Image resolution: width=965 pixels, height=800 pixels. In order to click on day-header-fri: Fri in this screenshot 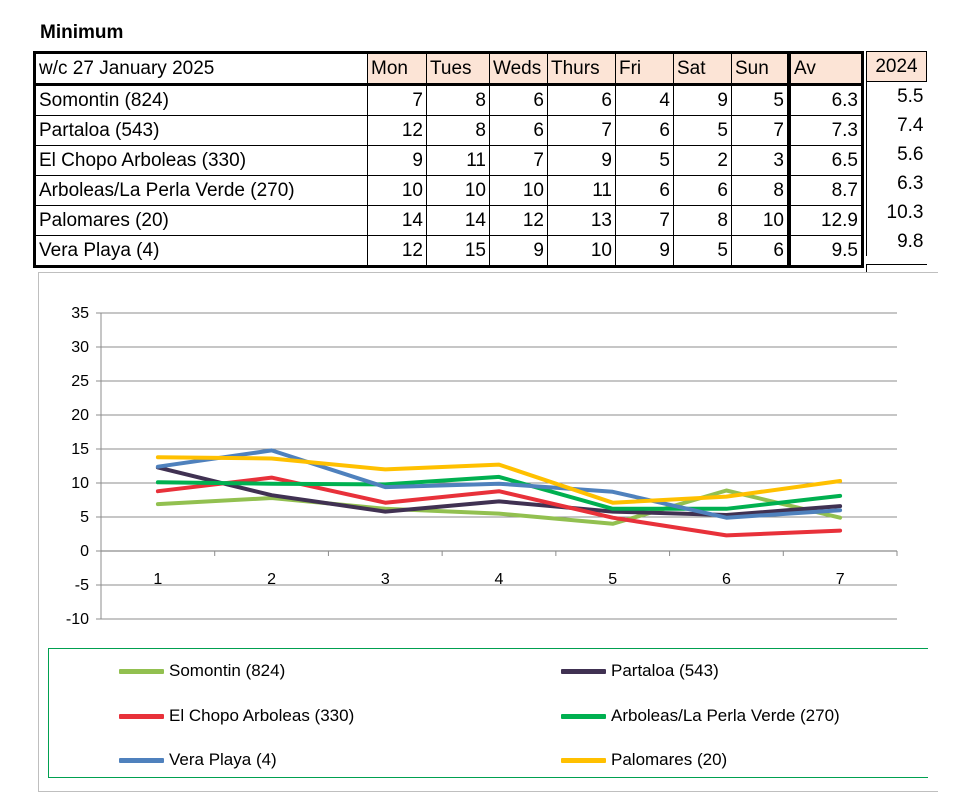, I will do `click(644, 69)`.